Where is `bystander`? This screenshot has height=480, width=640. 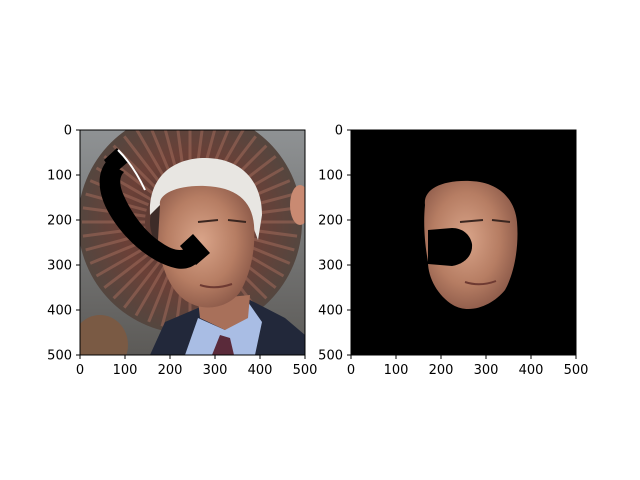
bystander is located at coordinates (104, 335).